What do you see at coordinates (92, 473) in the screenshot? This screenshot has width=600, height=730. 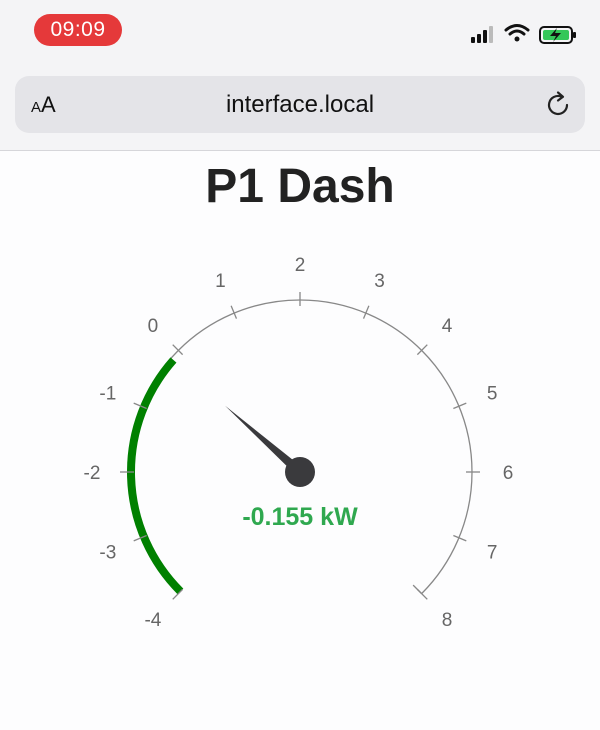 I see `gauge-tick-label: -2` at bounding box center [92, 473].